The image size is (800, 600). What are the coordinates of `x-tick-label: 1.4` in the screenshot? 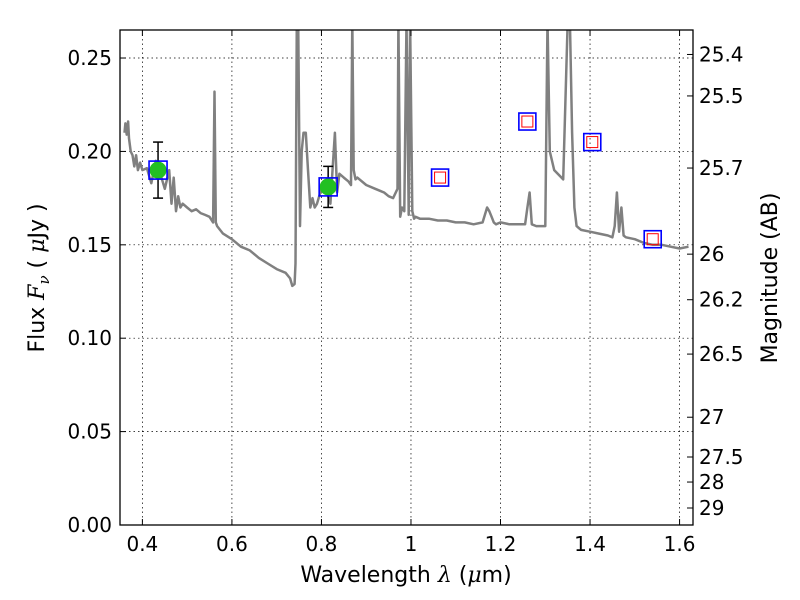 It's located at (590, 544).